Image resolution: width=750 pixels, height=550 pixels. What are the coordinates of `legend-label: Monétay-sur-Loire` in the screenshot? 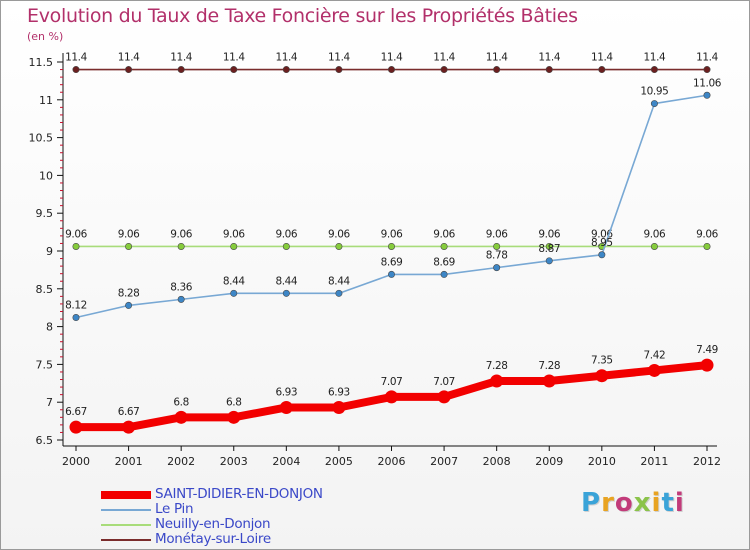 It's located at (213, 539).